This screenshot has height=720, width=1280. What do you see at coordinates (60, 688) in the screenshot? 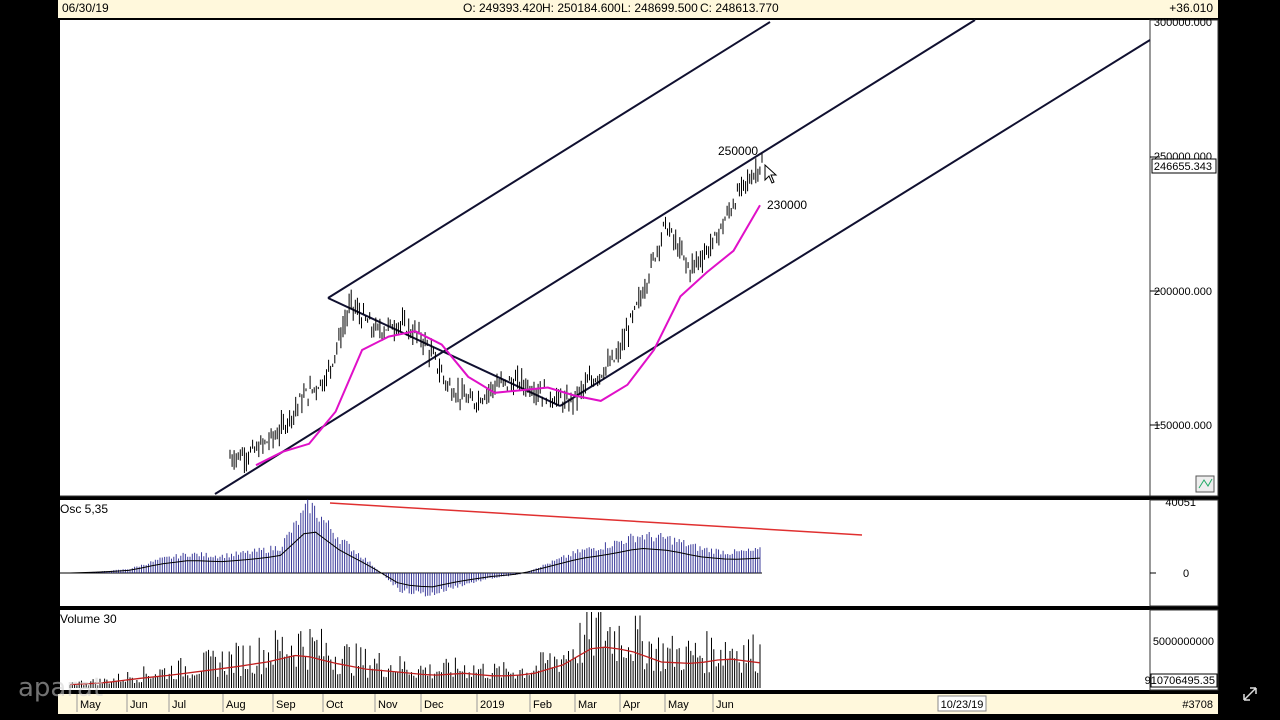
I see `watermark-text: aparat` at bounding box center [60, 688].